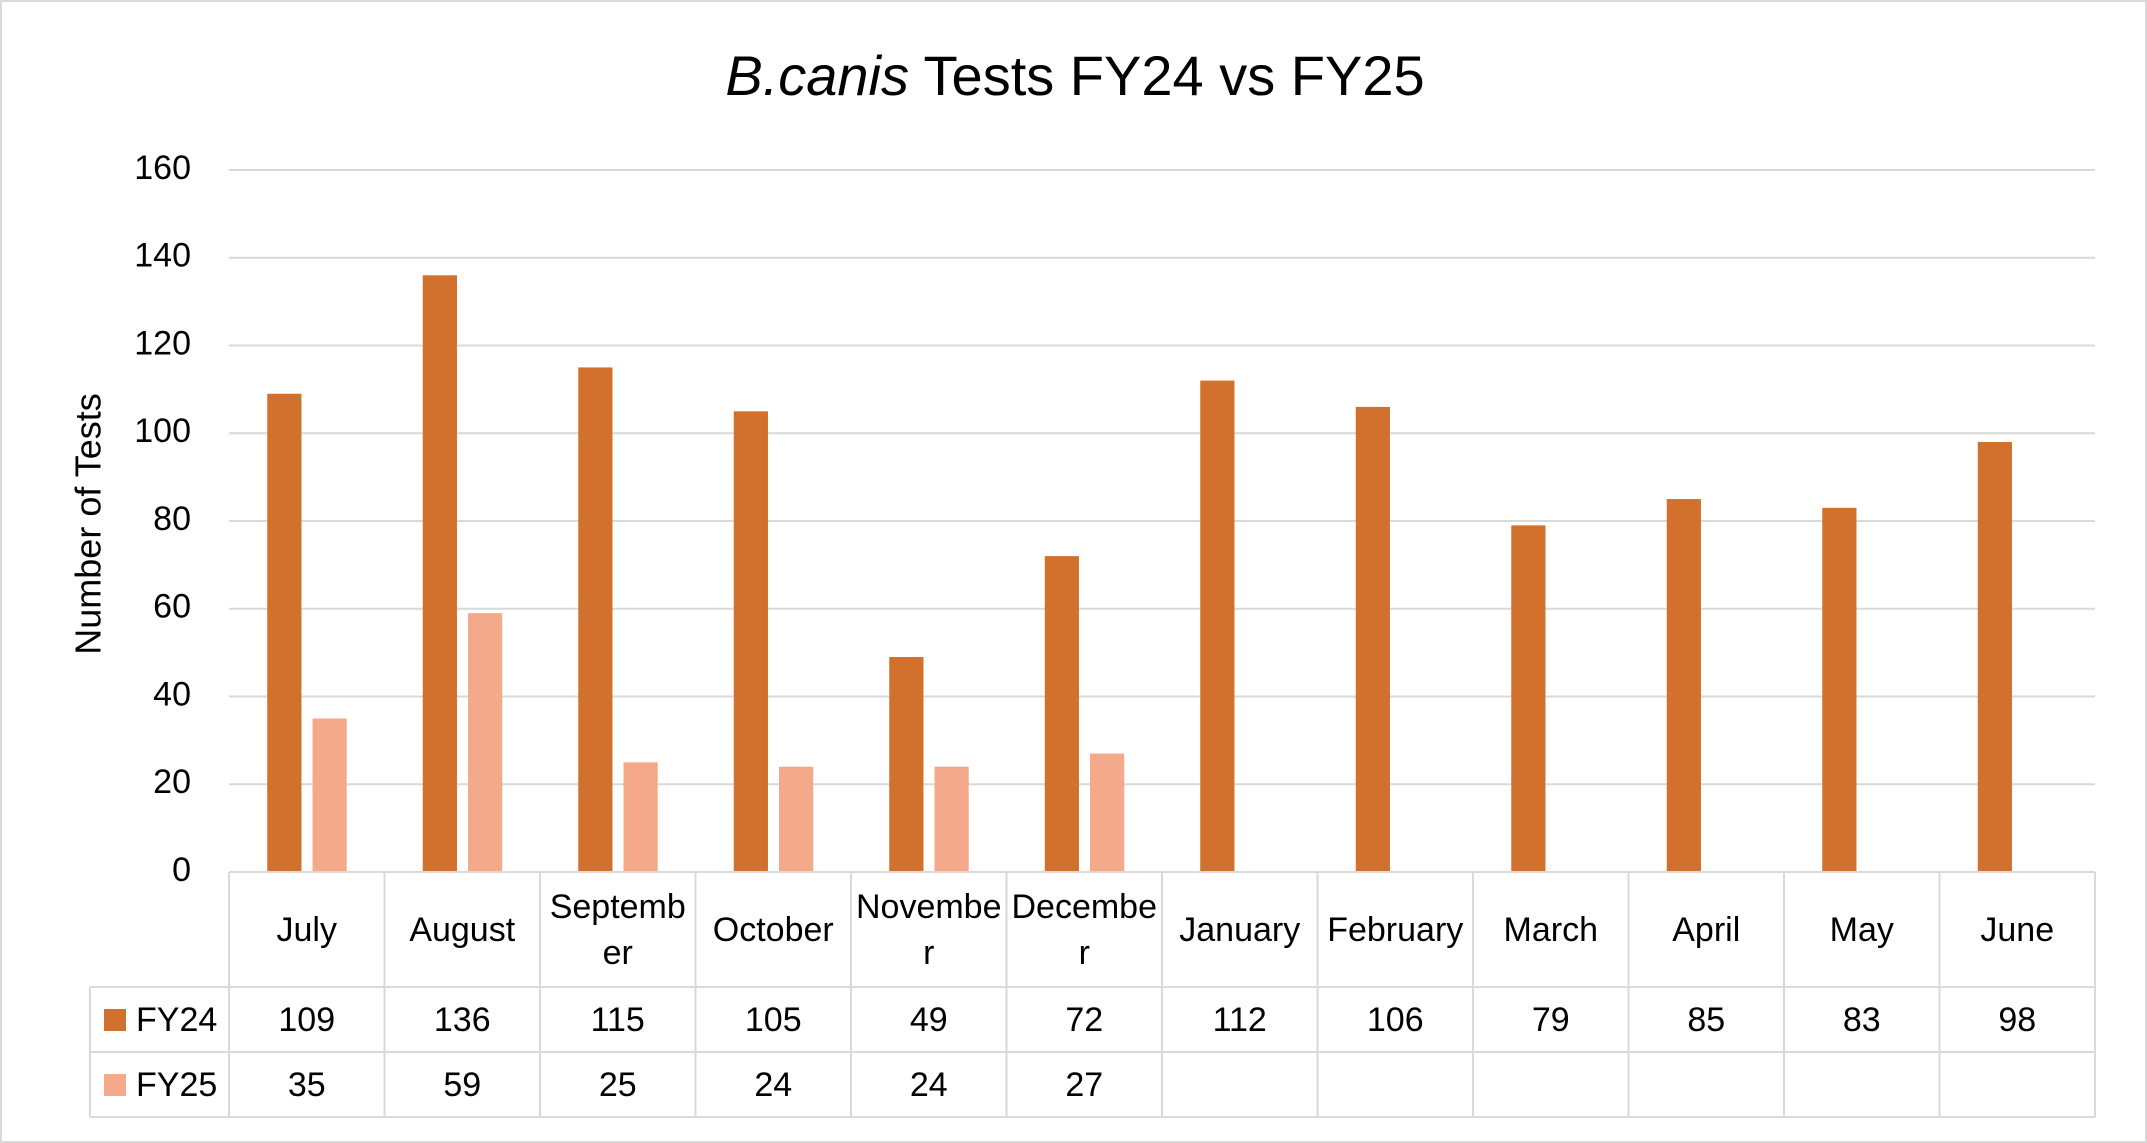 Image resolution: width=2147 pixels, height=1143 pixels. What do you see at coordinates (1550, 1019) in the screenshot?
I see `table-value: 79` at bounding box center [1550, 1019].